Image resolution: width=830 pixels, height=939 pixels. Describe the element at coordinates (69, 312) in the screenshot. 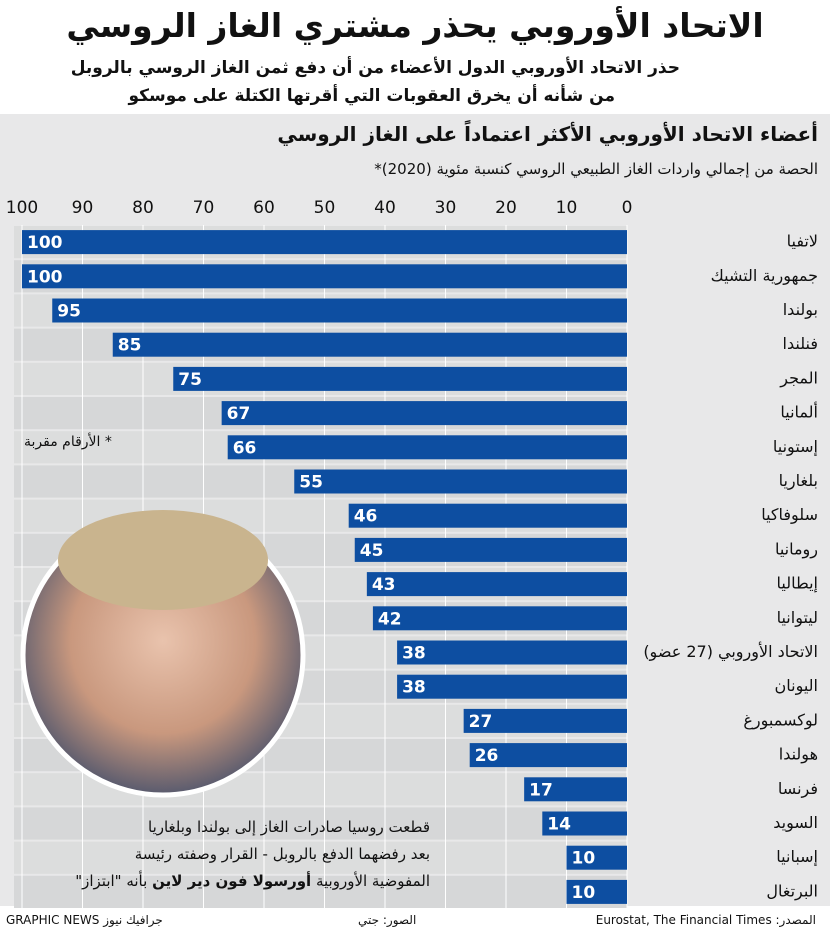

I see `value-label: 95` at that location.